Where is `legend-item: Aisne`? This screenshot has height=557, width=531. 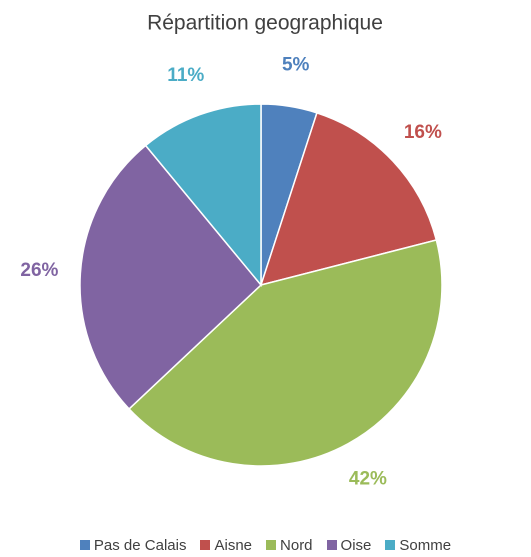
legend-item: Aisne is located at coordinates (226, 545).